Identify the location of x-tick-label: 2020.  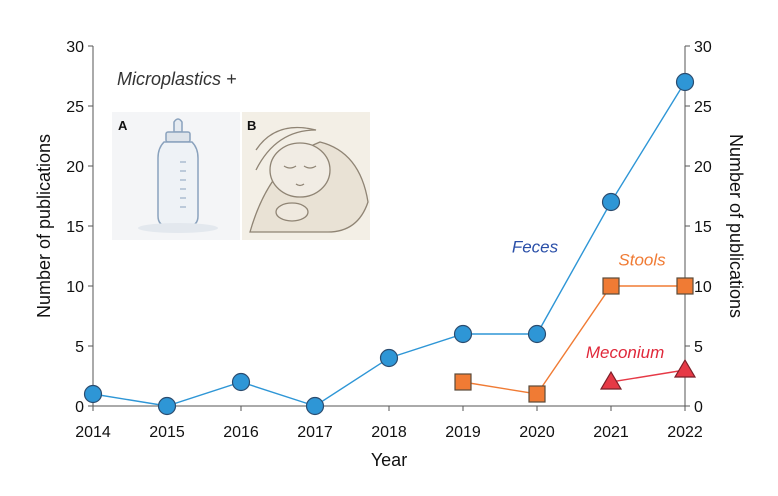
(537, 432).